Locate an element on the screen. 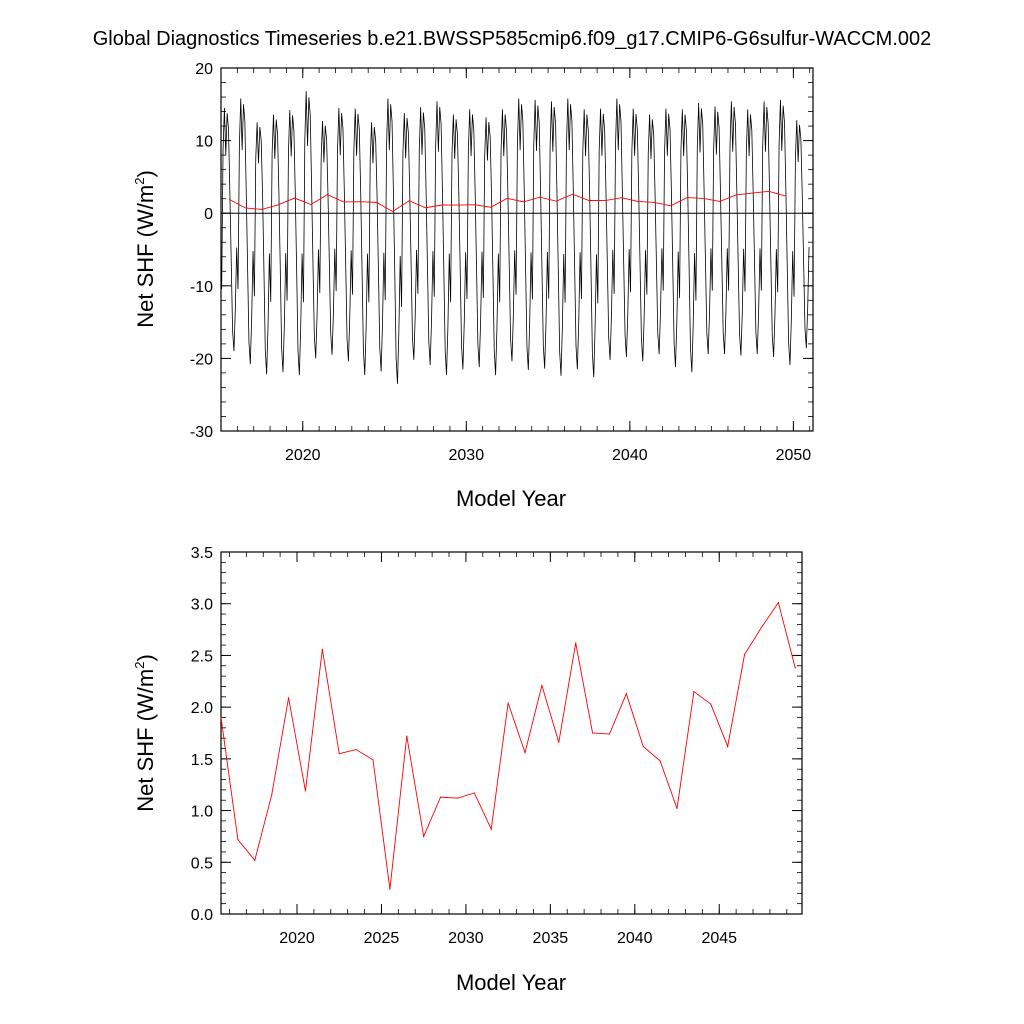  chart2-x-tick-label: 2025 is located at coordinates (382, 938).